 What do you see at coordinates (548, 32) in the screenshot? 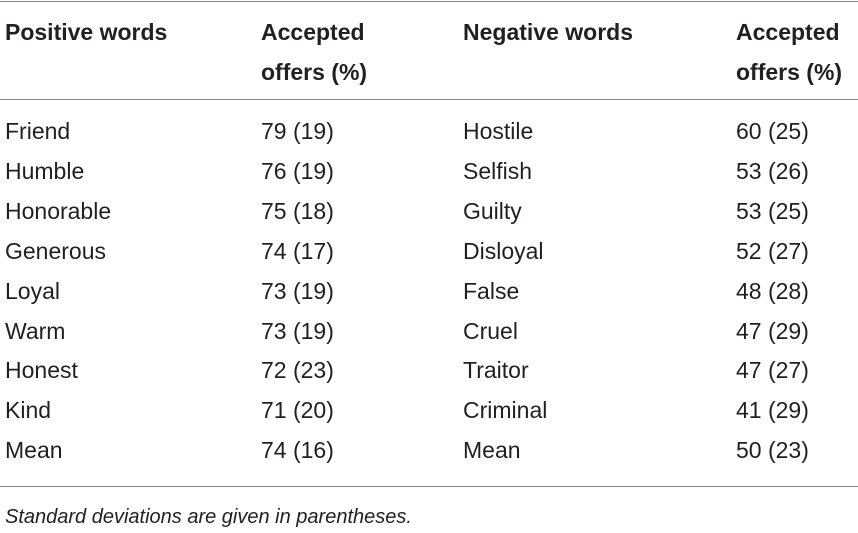
I see `header-negative-words: Negative words` at bounding box center [548, 32].